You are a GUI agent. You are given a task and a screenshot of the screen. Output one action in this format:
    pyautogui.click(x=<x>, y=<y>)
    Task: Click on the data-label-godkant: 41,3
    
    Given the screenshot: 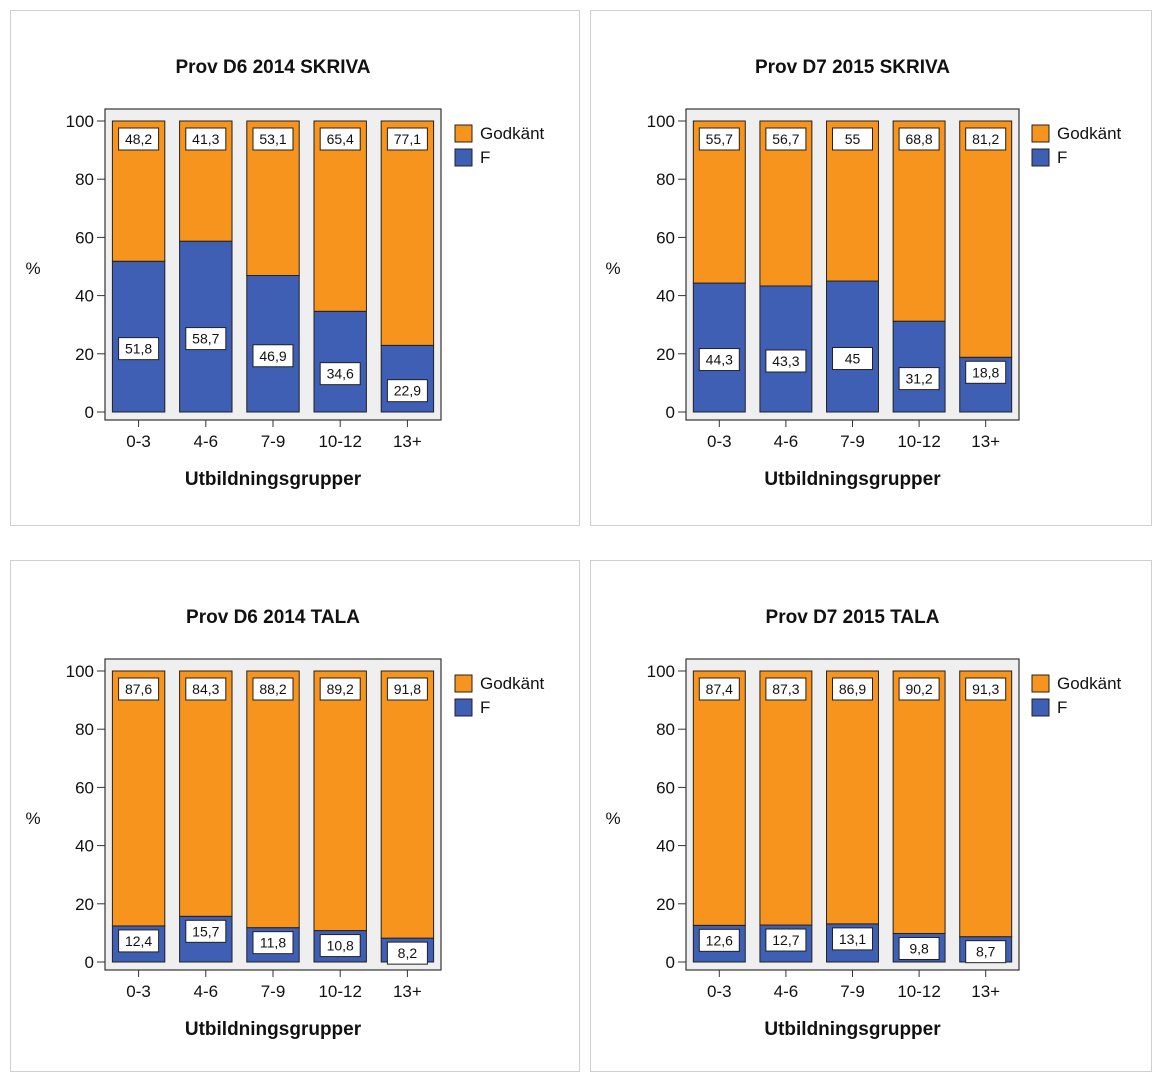 What is the action you would take?
    pyautogui.click(x=205, y=139)
    